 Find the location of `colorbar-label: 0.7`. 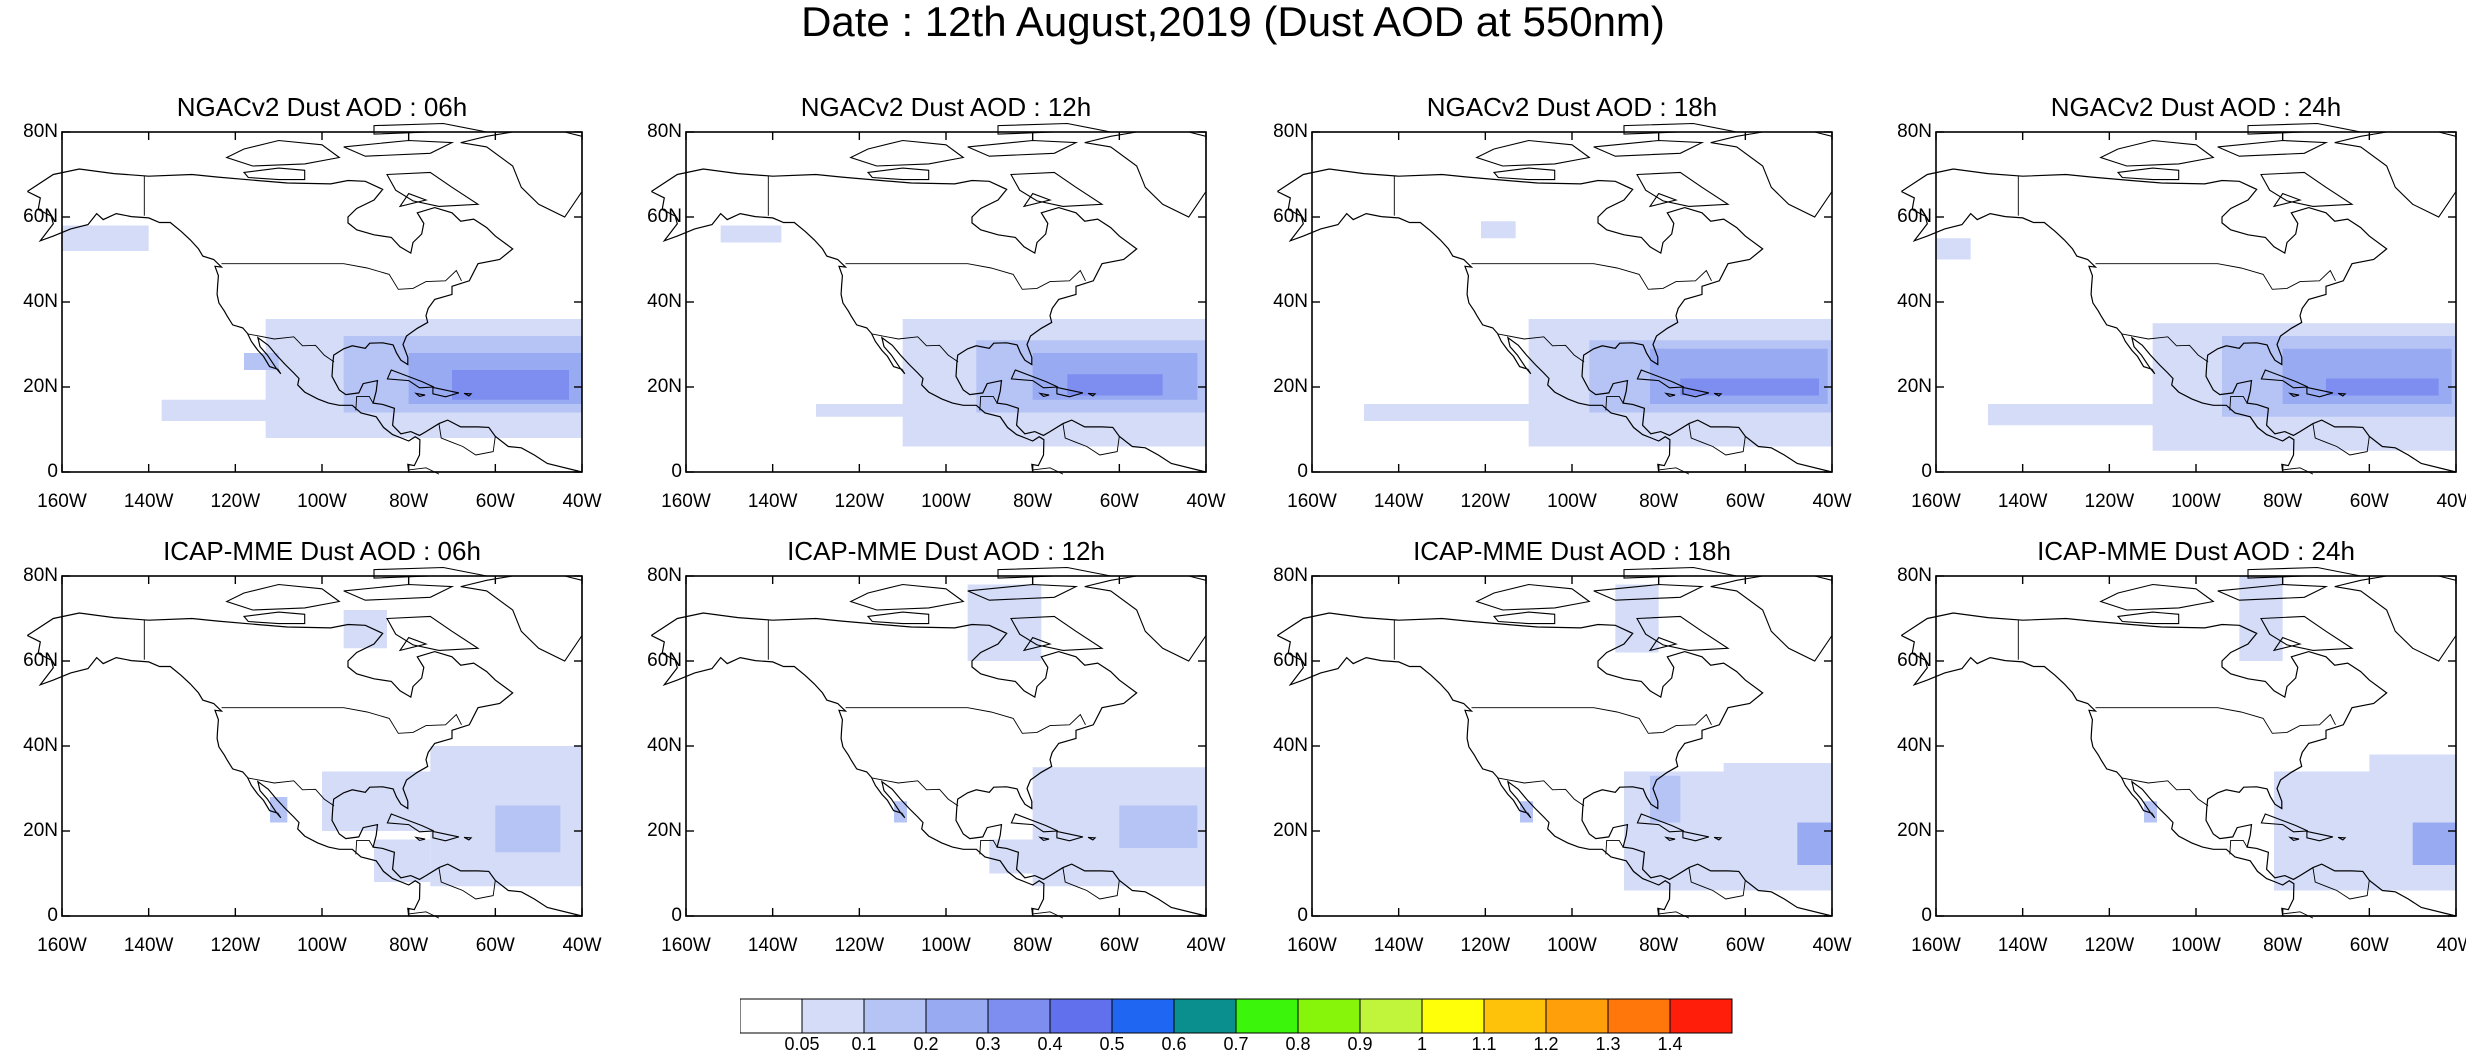

colorbar-label: 0.7 is located at coordinates (1236, 1044).